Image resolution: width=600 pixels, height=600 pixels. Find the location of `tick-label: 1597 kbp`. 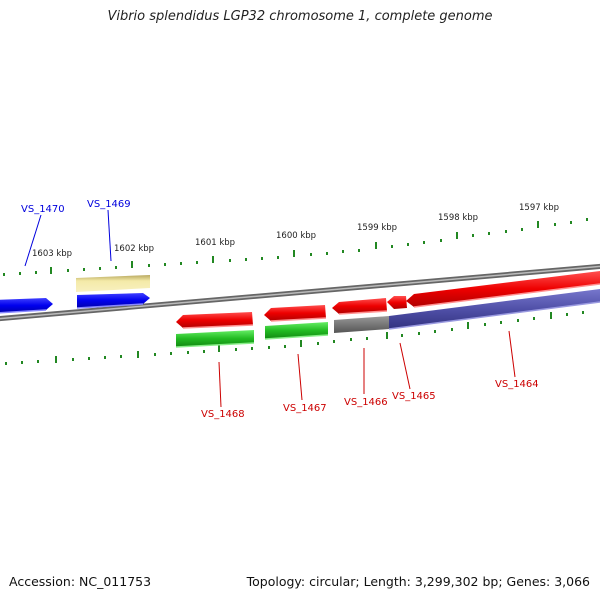

tick-label: 1597 kbp is located at coordinates (539, 208).